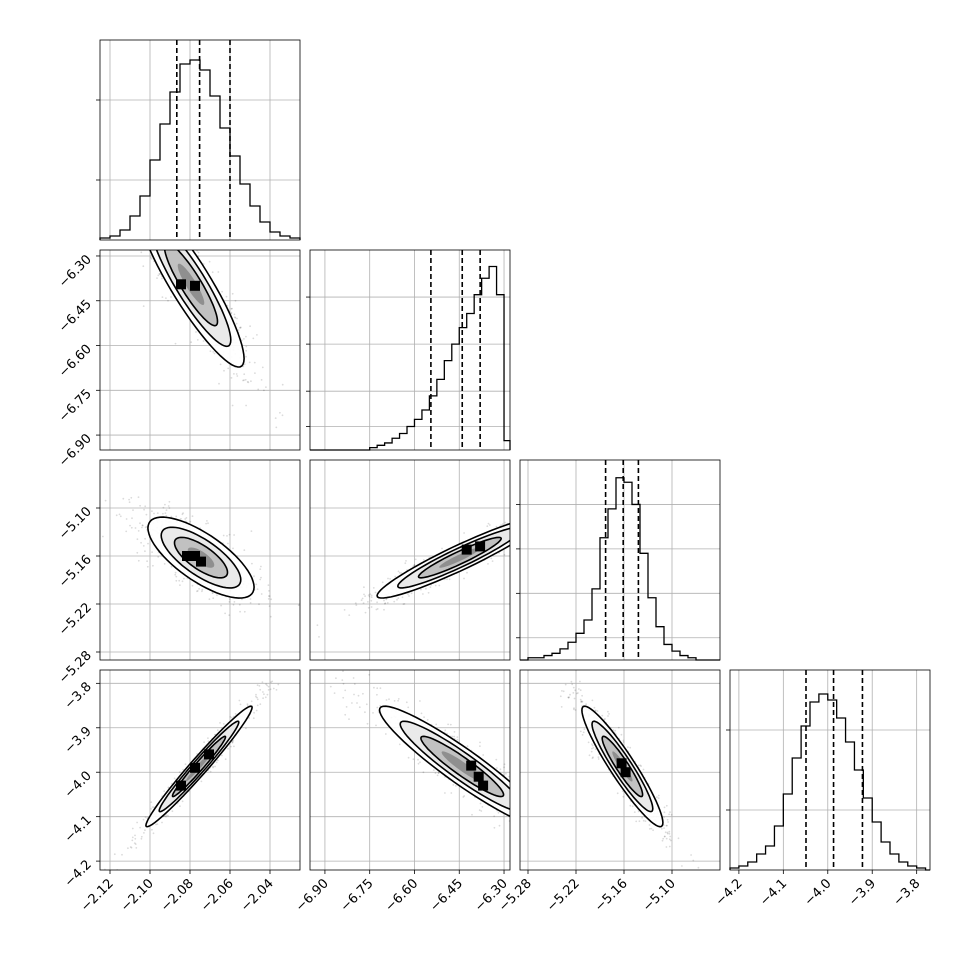 The height and width of the screenshot is (970, 970). Describe the element at coordinates (177, 895) in the screenshot. I see `x-tick-label: −2.08` at that location.